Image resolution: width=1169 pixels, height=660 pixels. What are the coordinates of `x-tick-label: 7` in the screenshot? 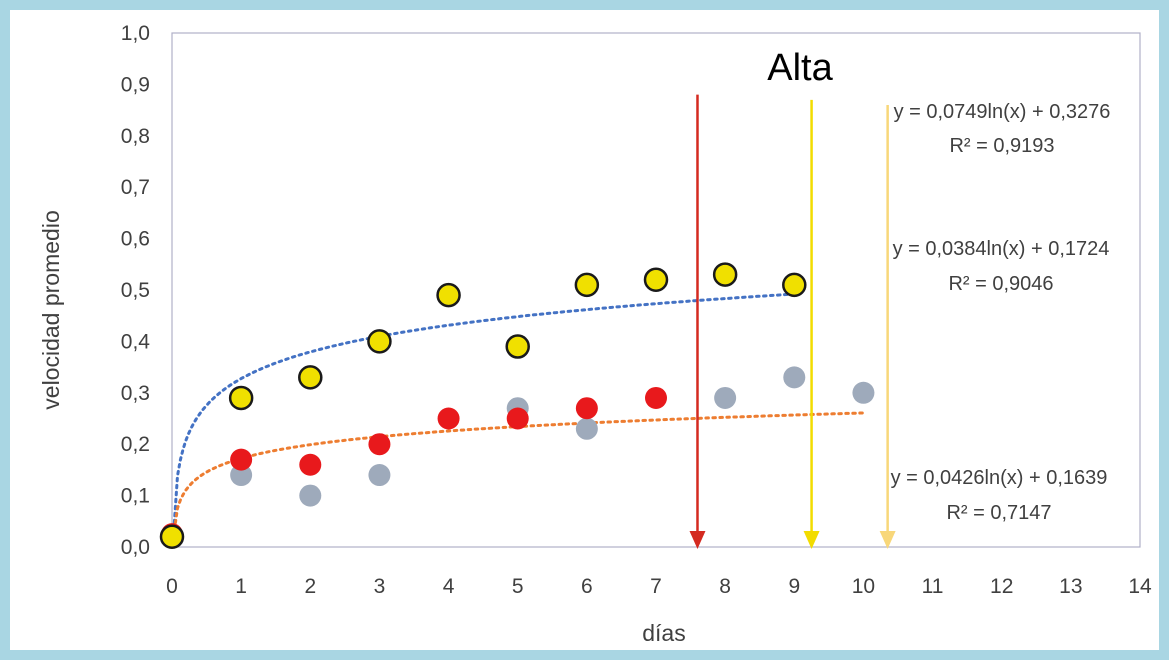 It's located at (656, 586).